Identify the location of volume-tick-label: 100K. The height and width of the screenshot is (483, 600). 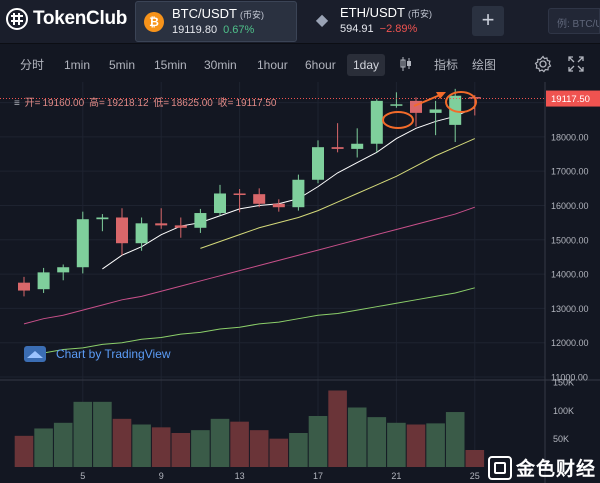
(563, 411).